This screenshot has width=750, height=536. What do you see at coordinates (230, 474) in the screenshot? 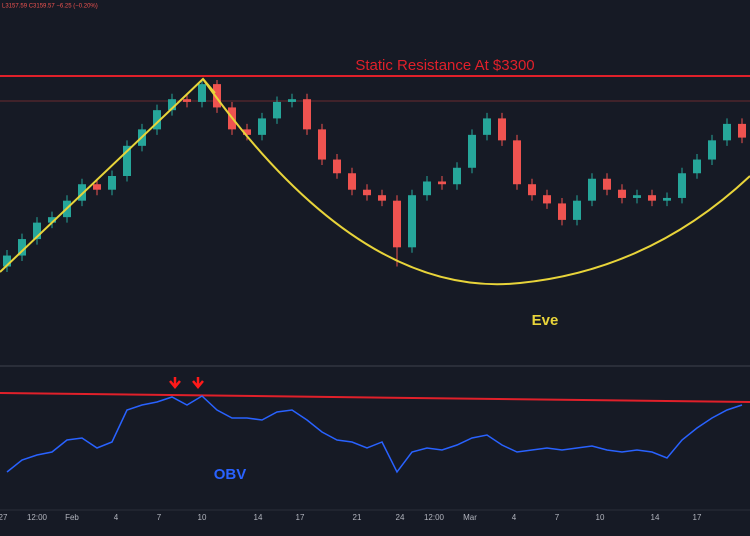
I see `annotation: OBV` at bounding box center [230, 474].